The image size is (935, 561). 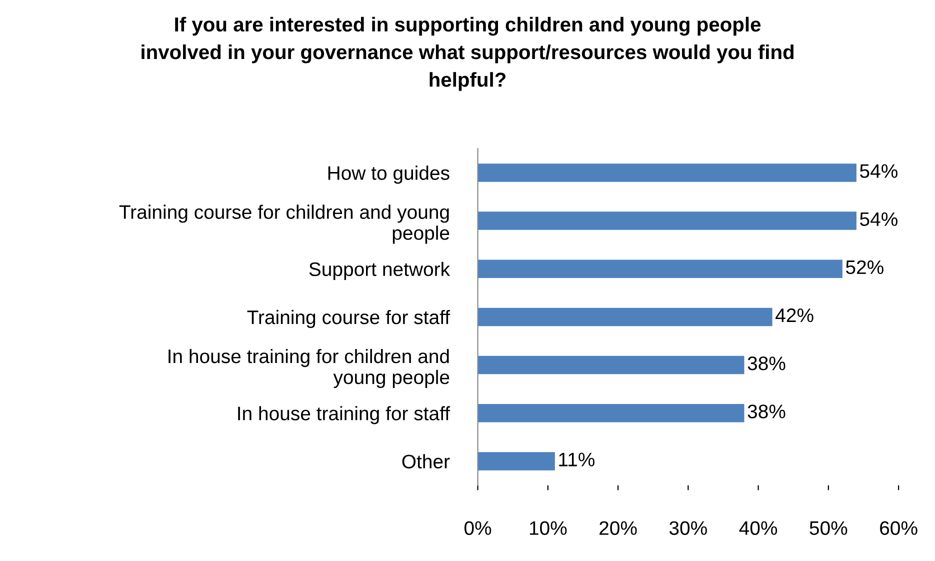 I want to click on y-tick-label: In house training for staff, so click(x=344, y=415).